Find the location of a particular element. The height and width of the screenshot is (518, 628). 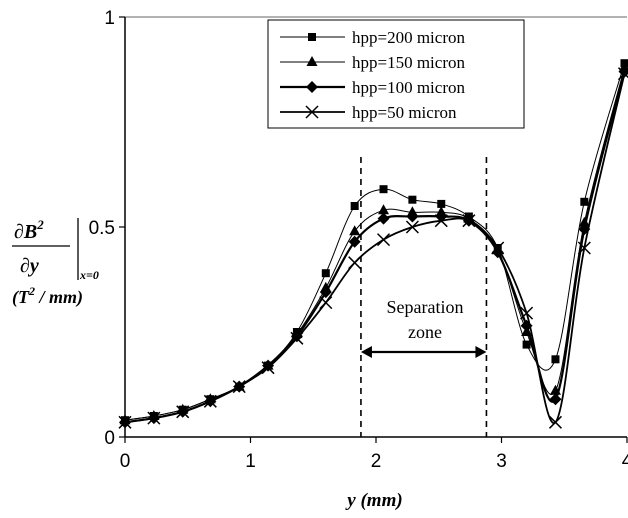

arrow-head-left is located at coordinates (366, 352).